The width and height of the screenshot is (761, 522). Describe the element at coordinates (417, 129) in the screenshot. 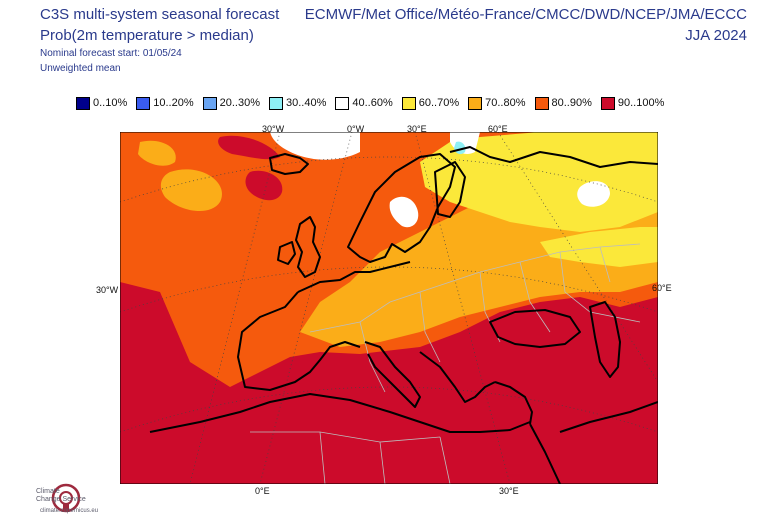

I see `top-label-30e: 30°E` at that location.